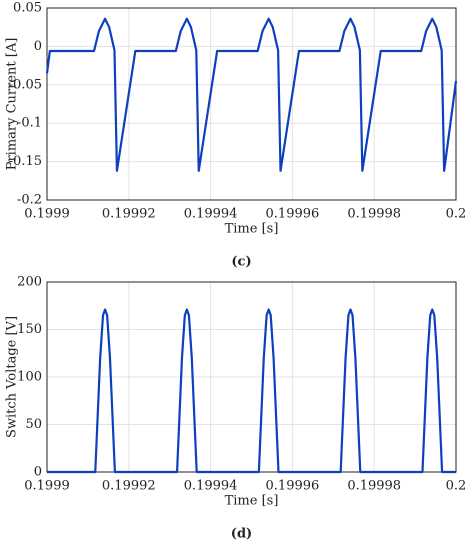  Describe the element at coordinates (25, 161) in the screenshot. I see `y-tick-label: -0.15` at that location.